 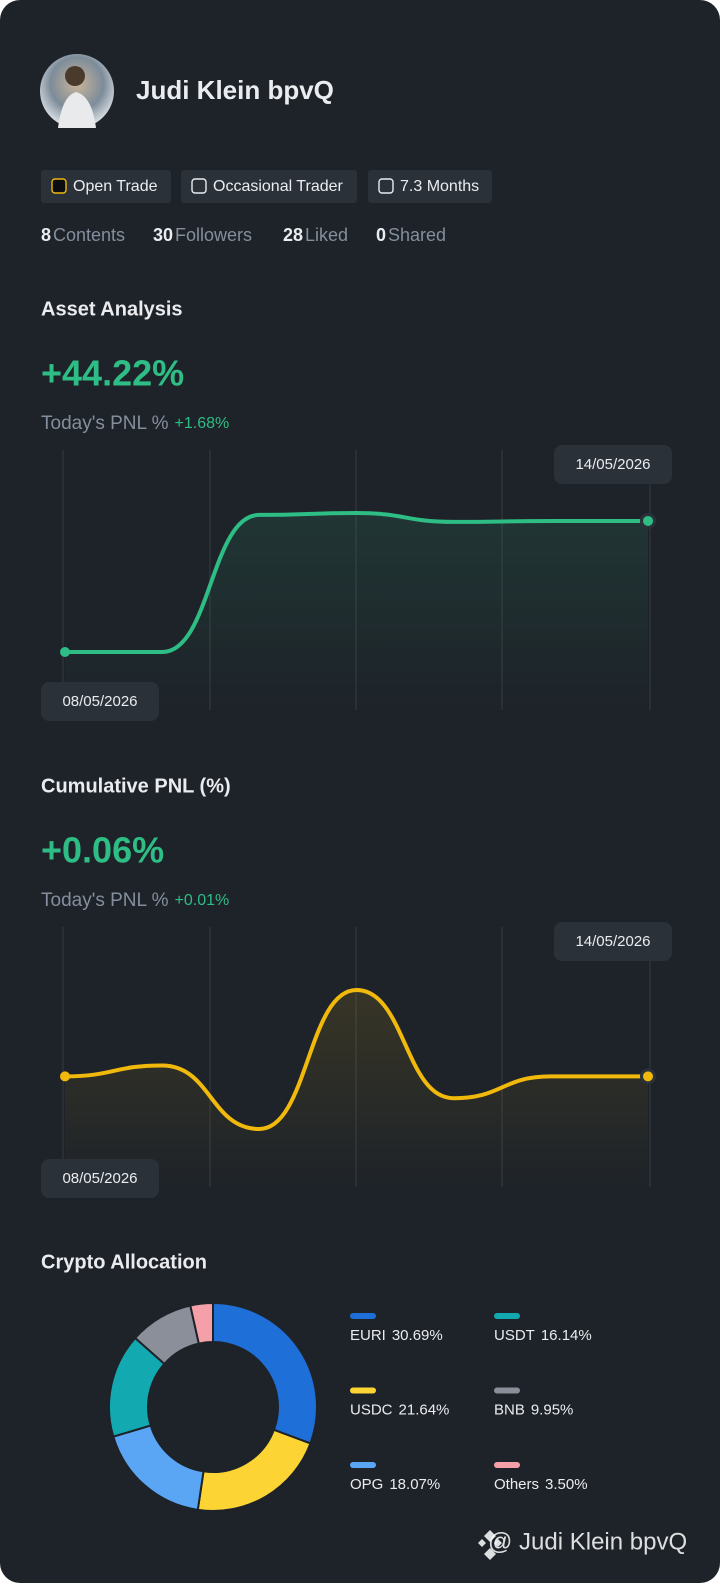 What do you see at coordinates (541, 1484) in the screenshot?
I see `legend-entry: Others 3.50%` at bounding box center [541, 1484].